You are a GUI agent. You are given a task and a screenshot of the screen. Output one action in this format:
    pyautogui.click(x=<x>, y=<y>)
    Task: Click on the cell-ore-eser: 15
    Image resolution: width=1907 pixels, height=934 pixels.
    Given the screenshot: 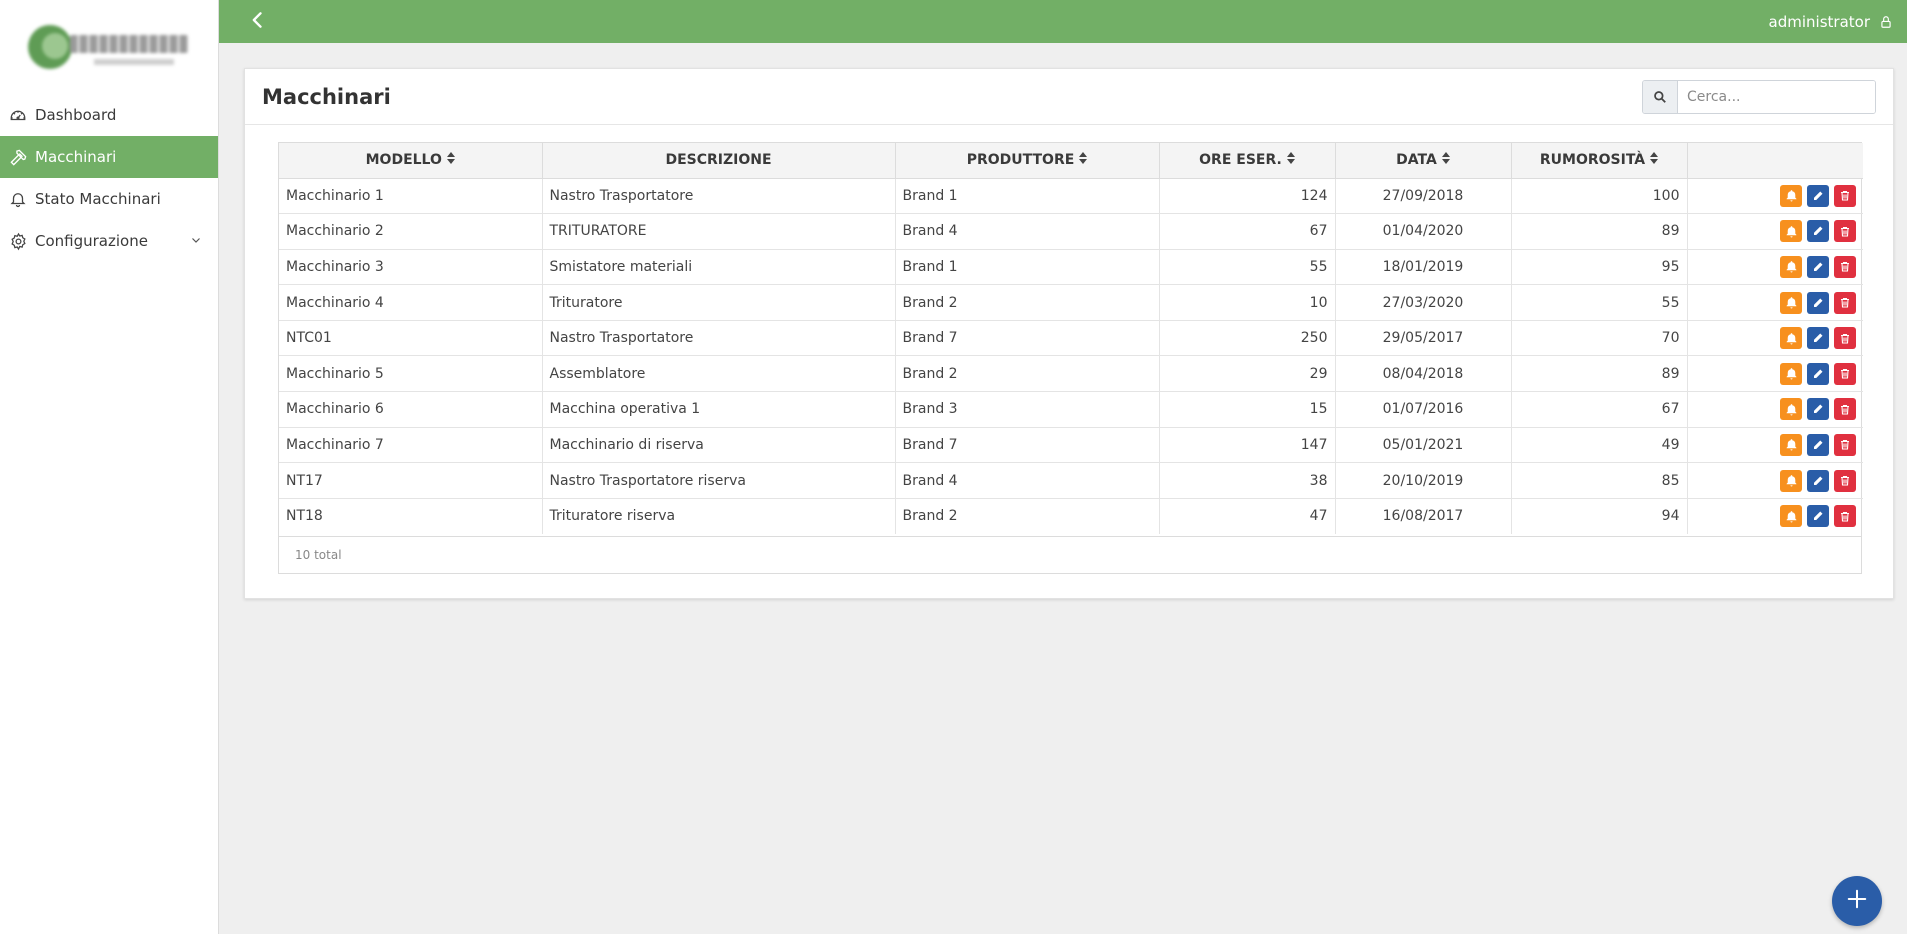 What is the action you would take?
    pyautogui.click(x=1247, y=409)
    